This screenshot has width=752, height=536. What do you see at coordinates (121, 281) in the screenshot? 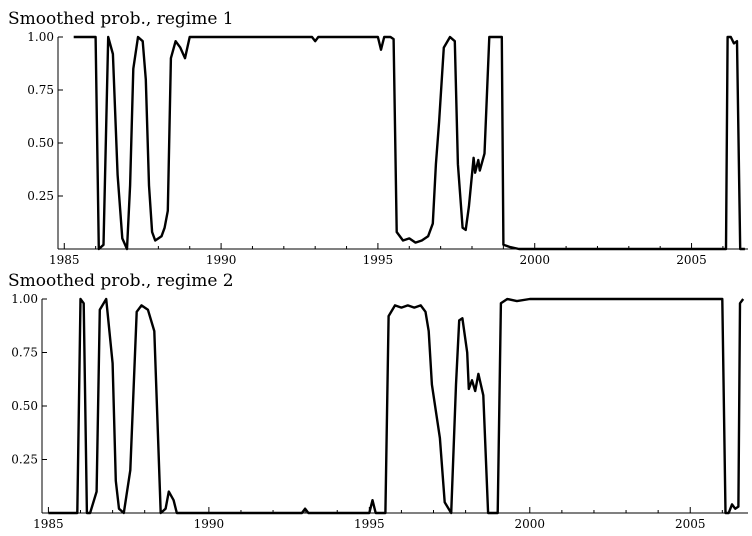
I see `chart-title: Smoothed prob., regime 2` at bounding box center [121, 281].